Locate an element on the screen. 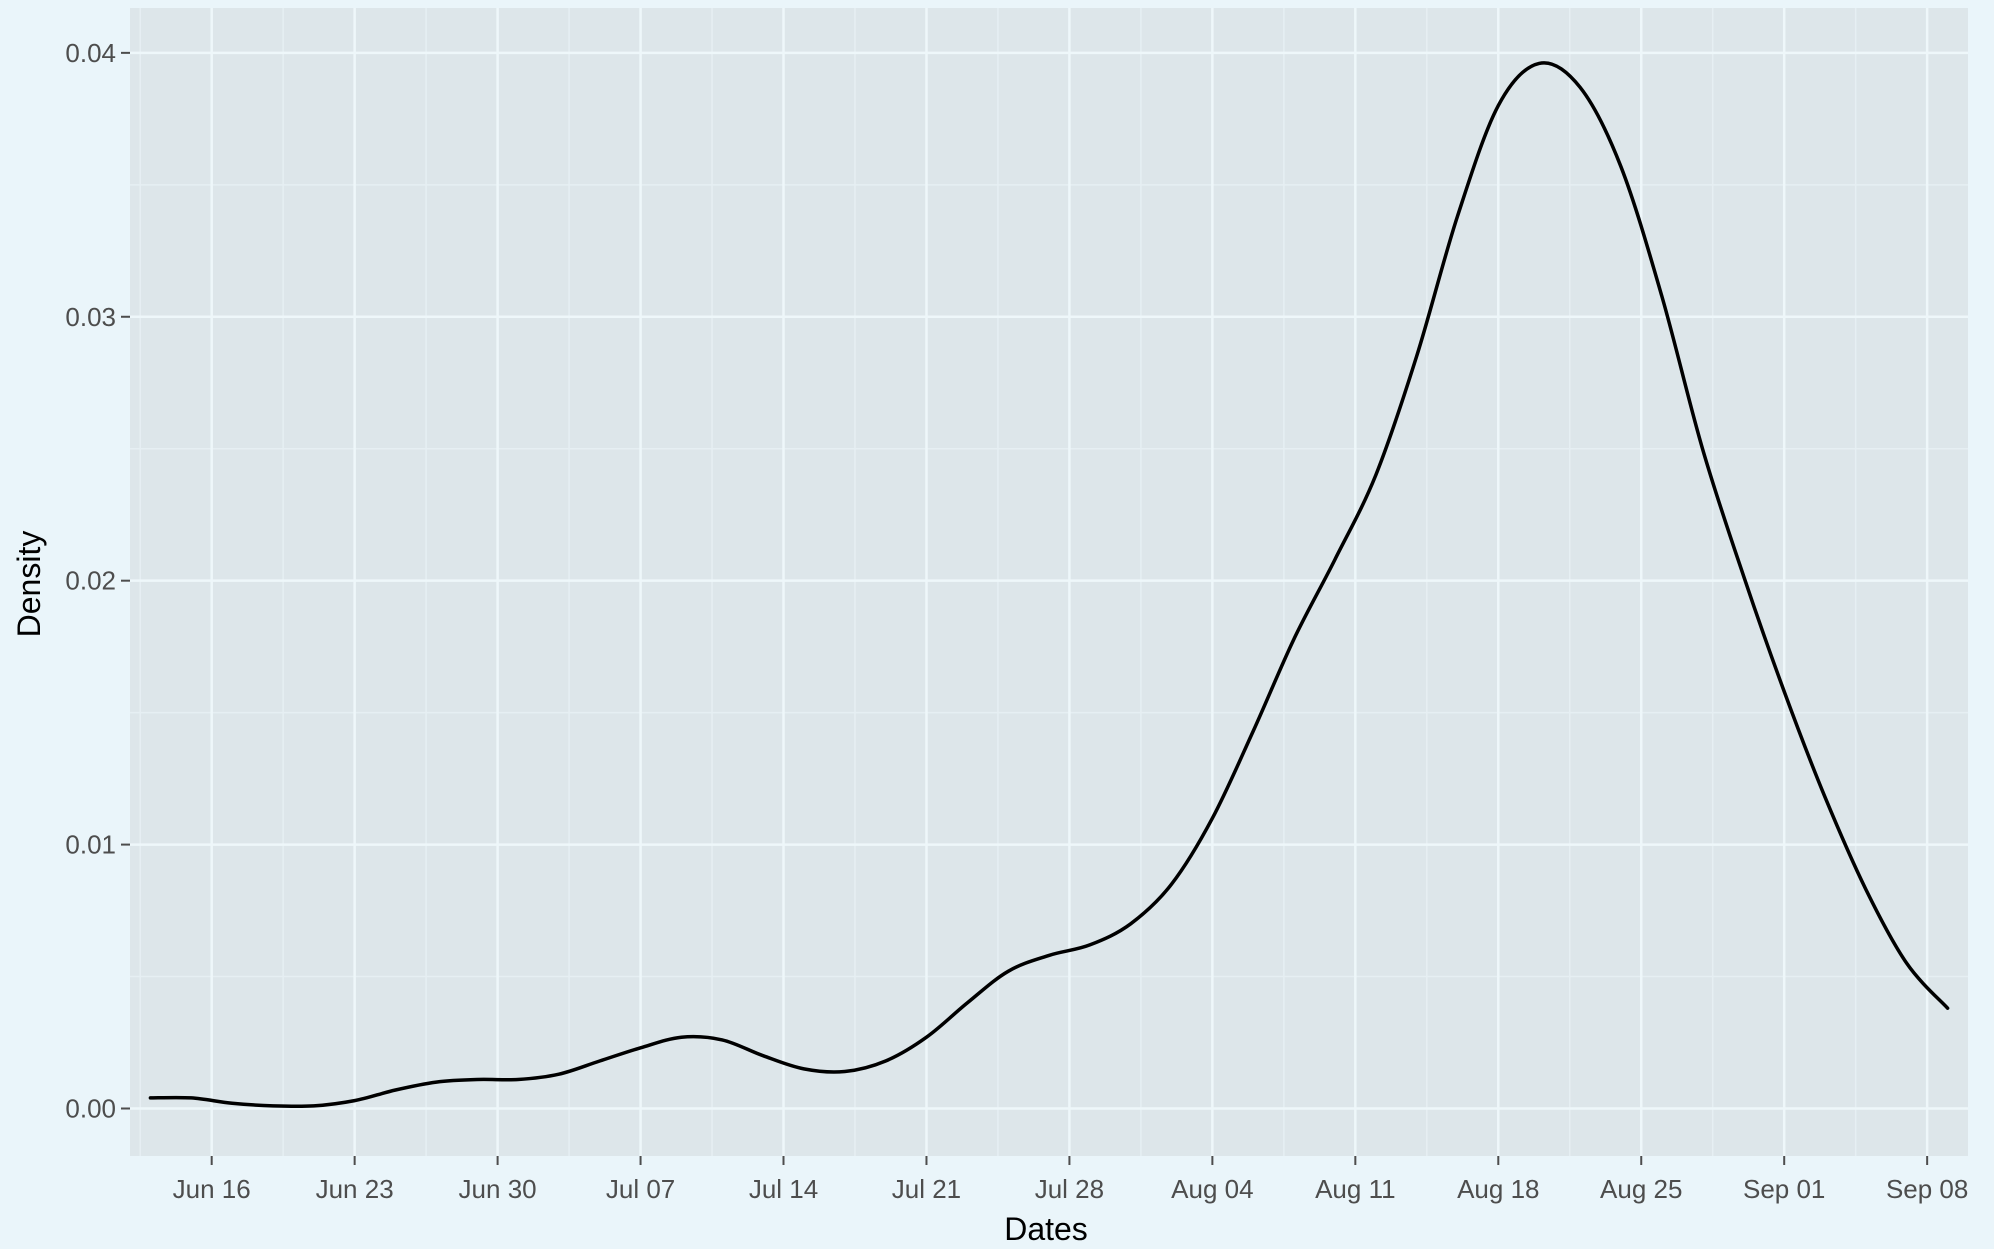 This screenshot has height=1249, width=1994. x-tick-label: Aug 25 is located at coordinates (1641, 1189).